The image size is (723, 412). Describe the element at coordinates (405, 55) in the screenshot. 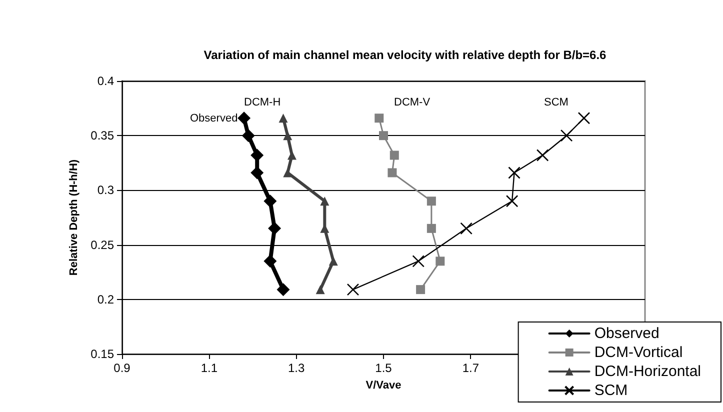

I see `chart-title: Variation of main channel mean velocity with relative depth for B/b=6.6` at that location.